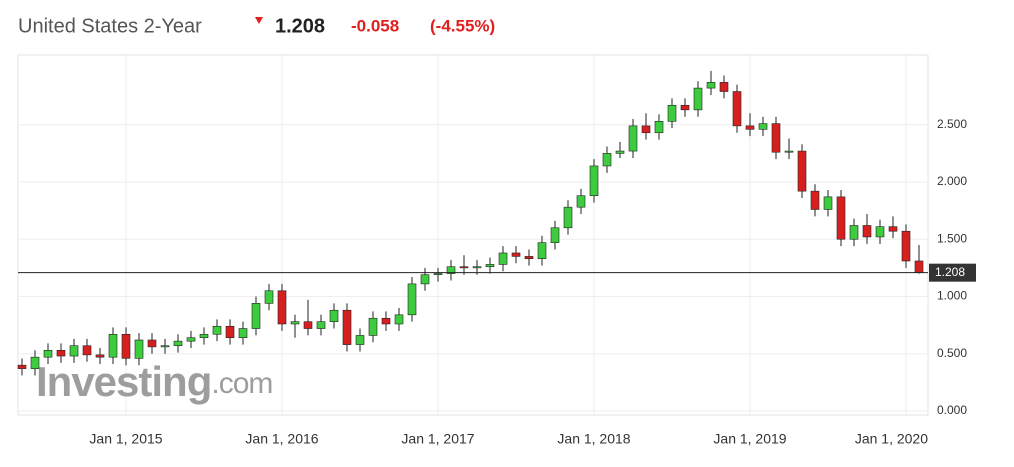 The image size is (1014, 467). I want to click on y-tick-label: 1.000, so click(952, 296).